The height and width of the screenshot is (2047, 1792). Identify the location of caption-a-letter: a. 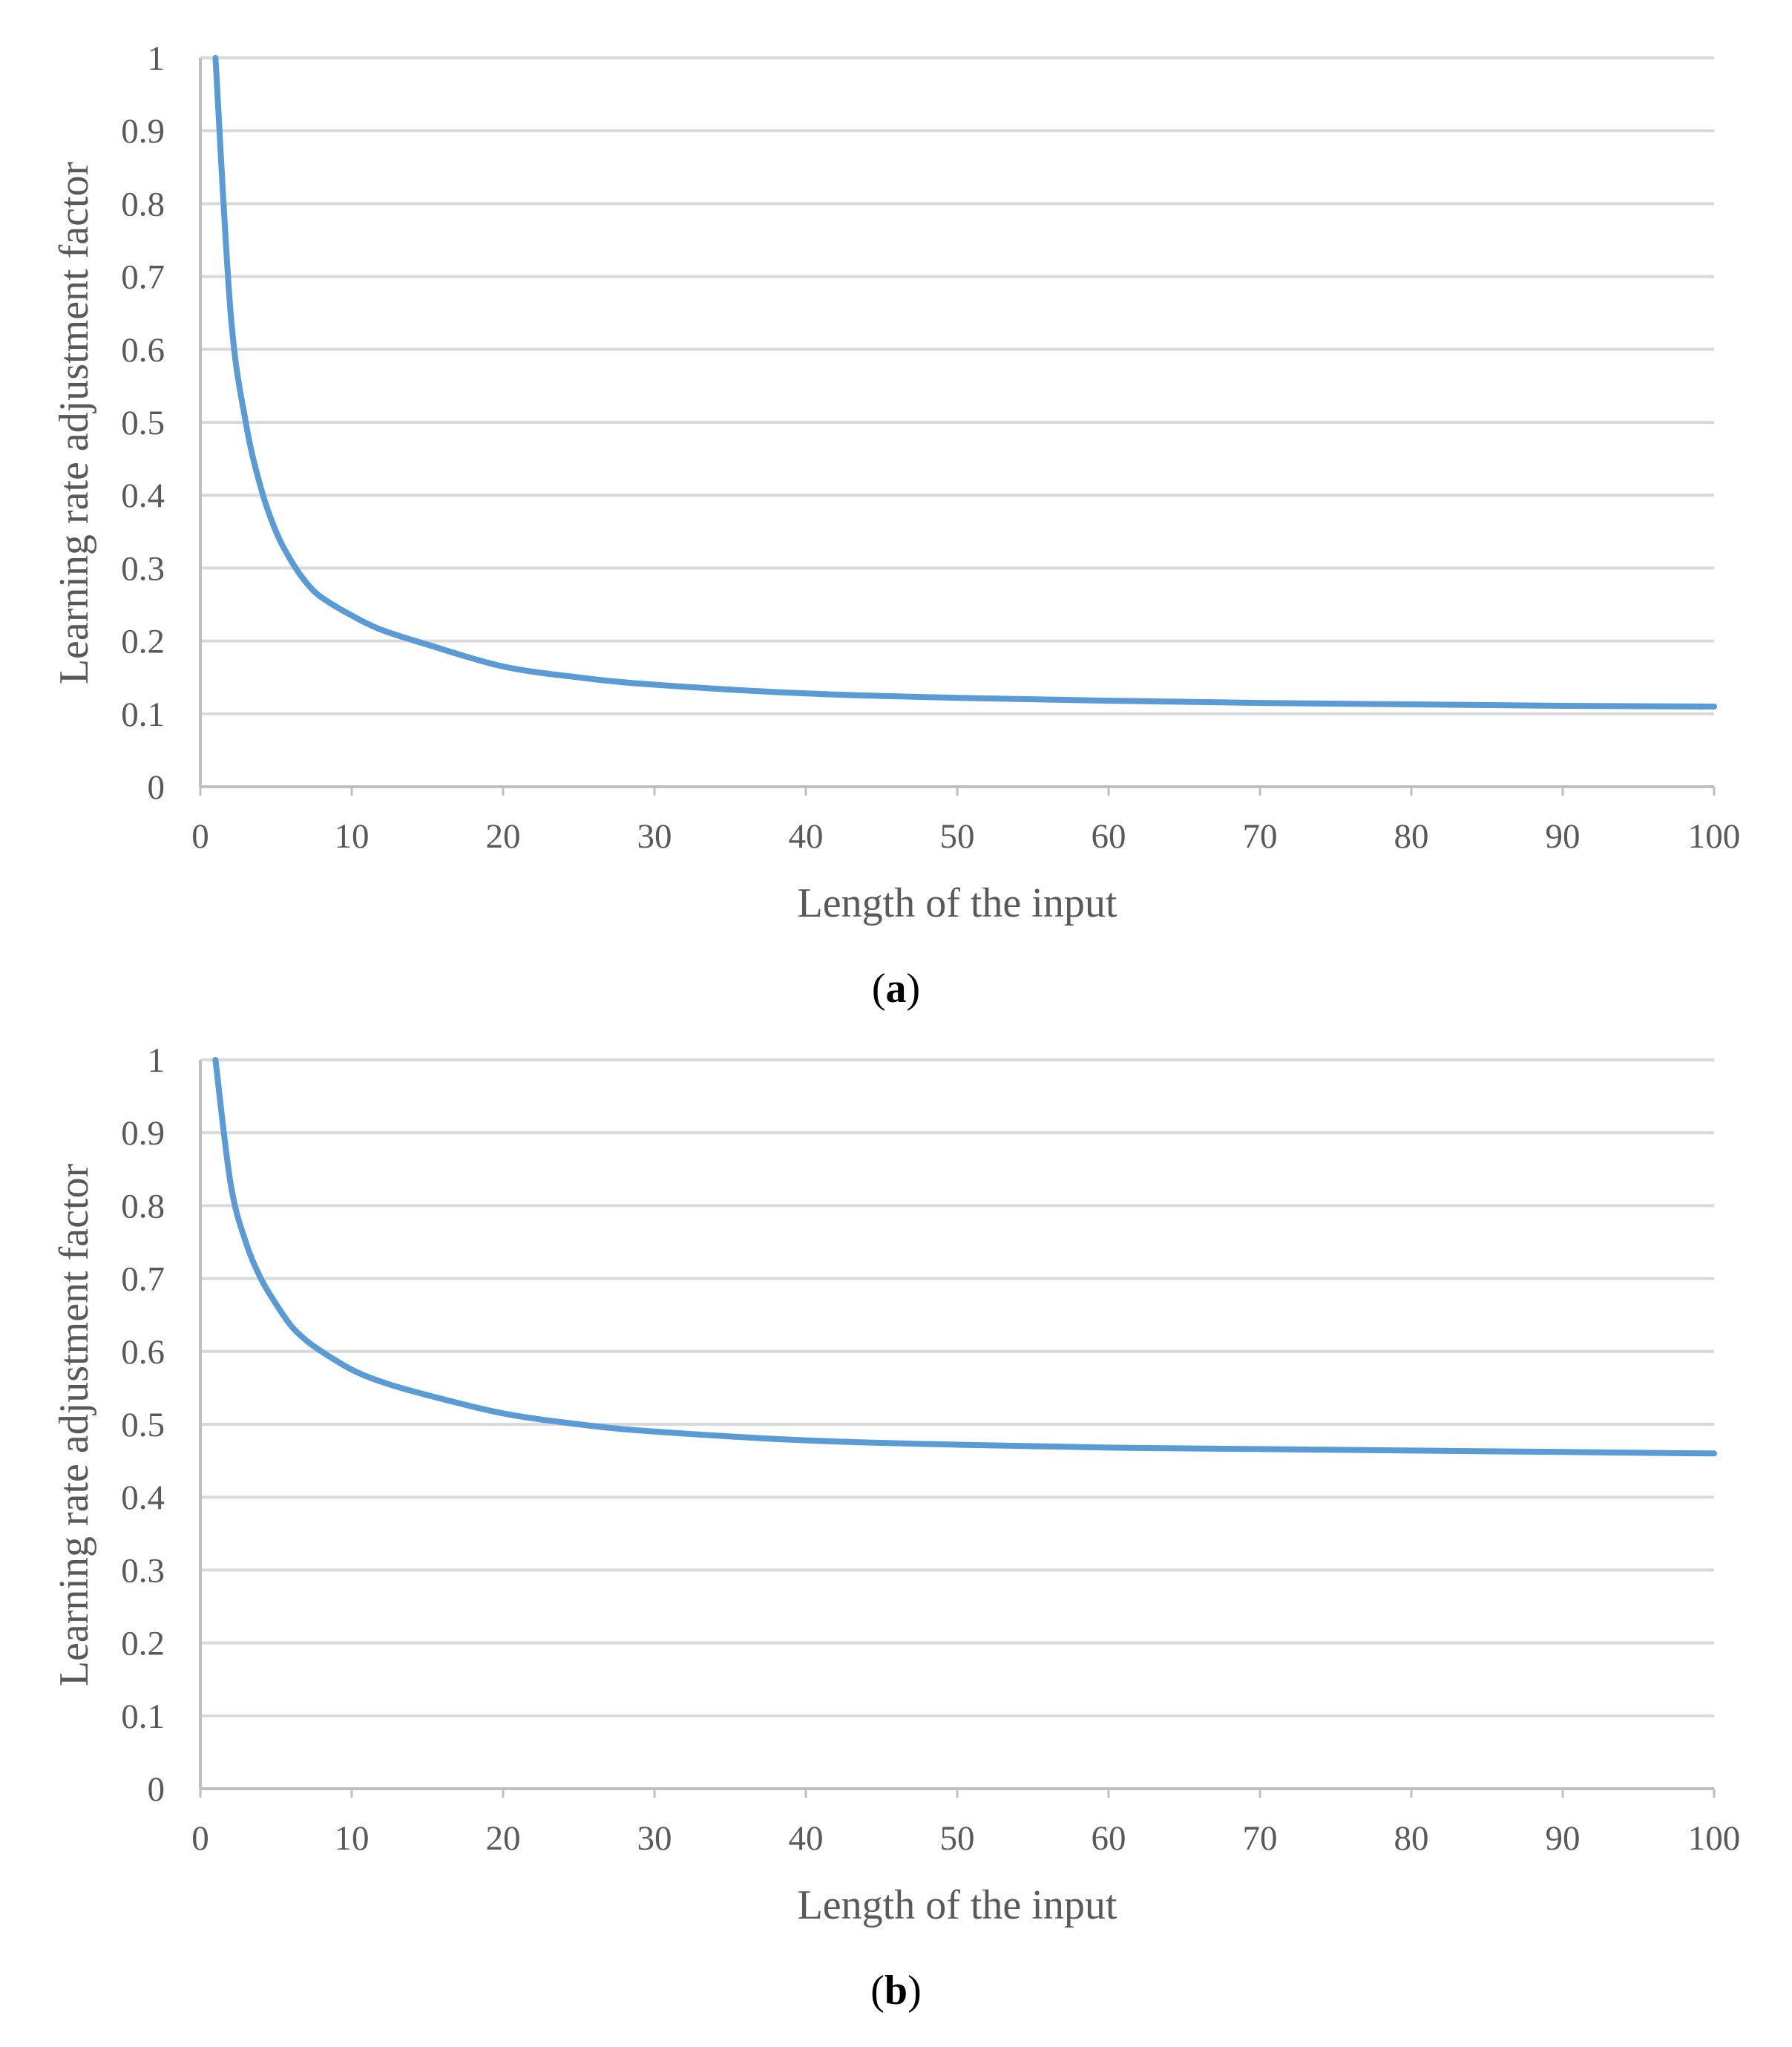
(896, 989).